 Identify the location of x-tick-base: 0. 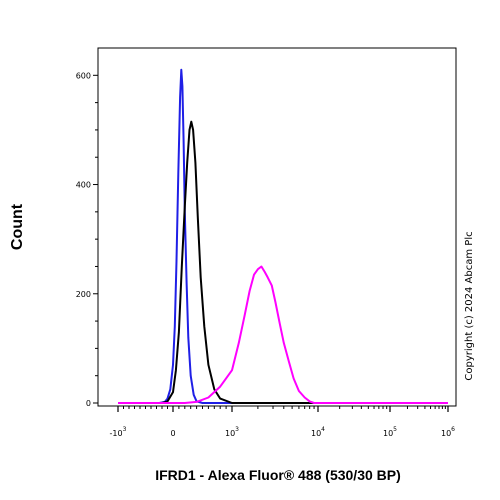
(172, 433).